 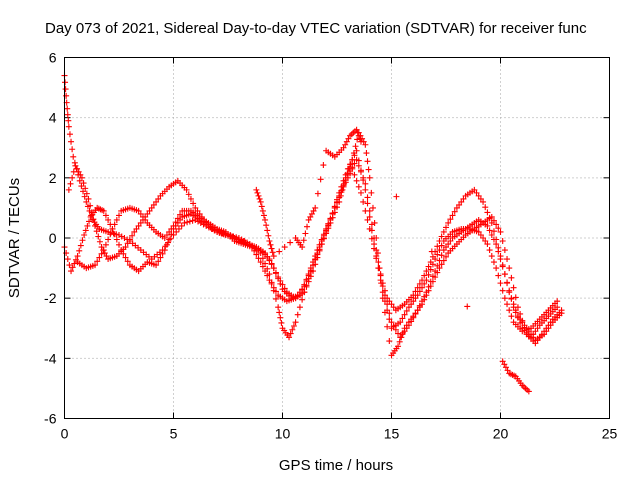 What do you see at coordinates (50, 419) in the screenshot?
I see `y-tick-label: -6` at bounding box center [50, 419].